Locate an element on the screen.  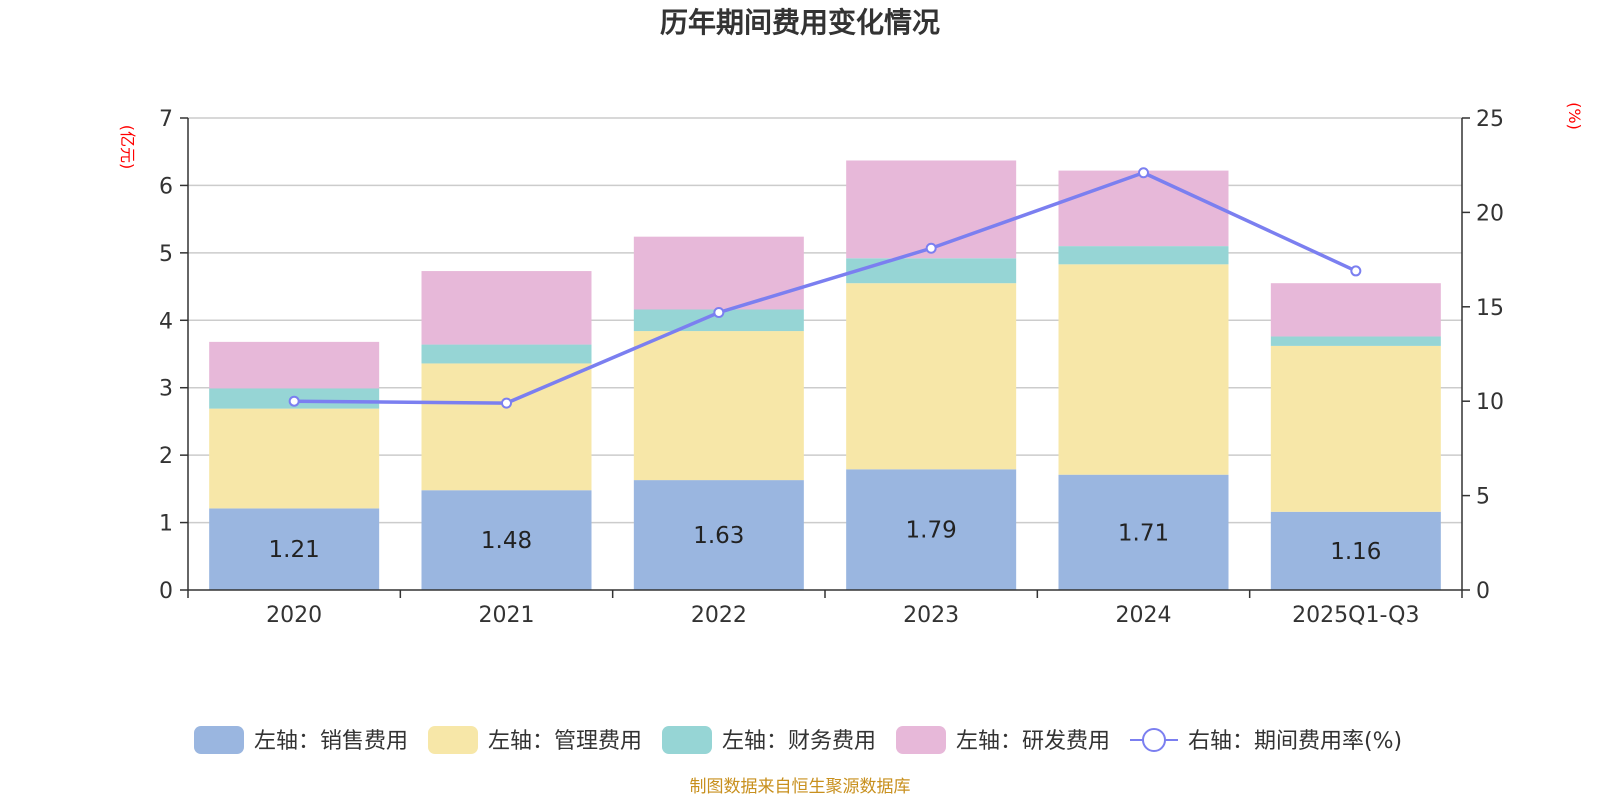
bar-data-label: 1.71 is located at coordinates (1143, 533).